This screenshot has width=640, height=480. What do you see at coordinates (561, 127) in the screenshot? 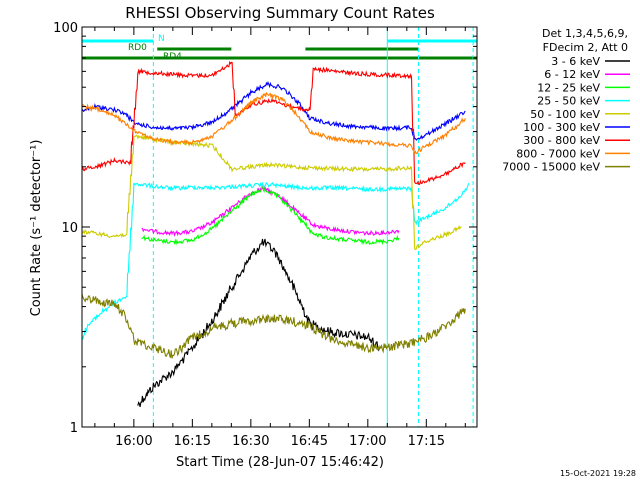
I see `legend-label: 100 - 300 keV` at bounding box center [561, 127].